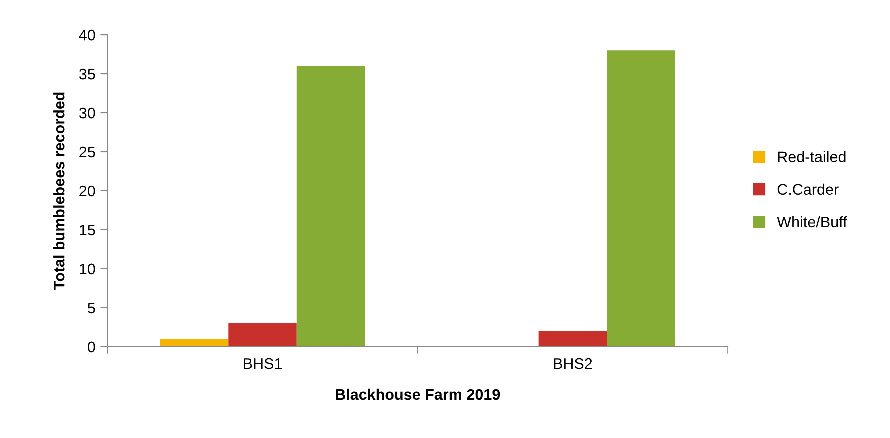 This screenshot has width=890, height=438. What do you see at coordinates (87, 113) in the screenshot?
I see `y-tick-label: 30` at bounding box center [87, 113].